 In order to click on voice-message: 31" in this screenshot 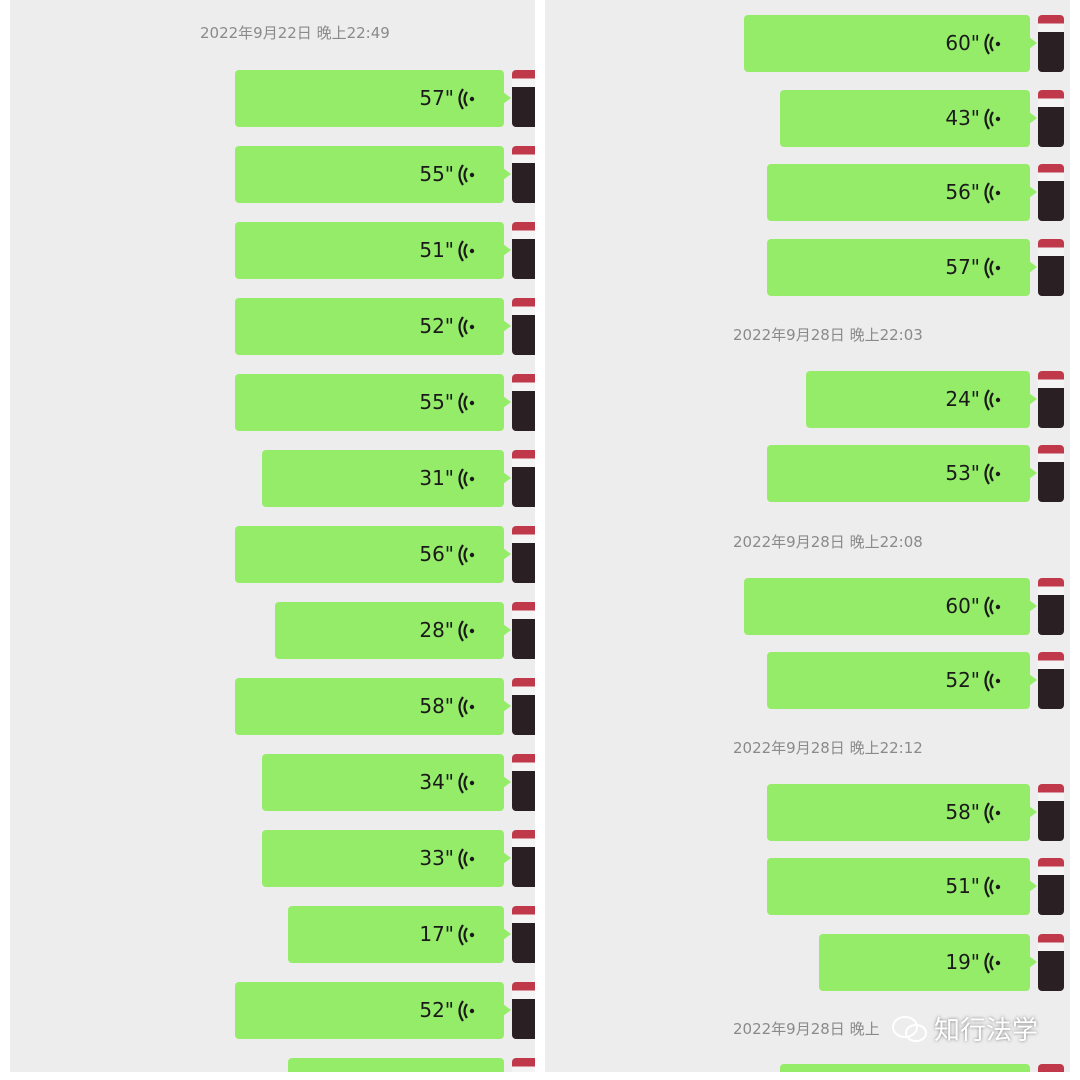, I will do `click(386, 478)`.